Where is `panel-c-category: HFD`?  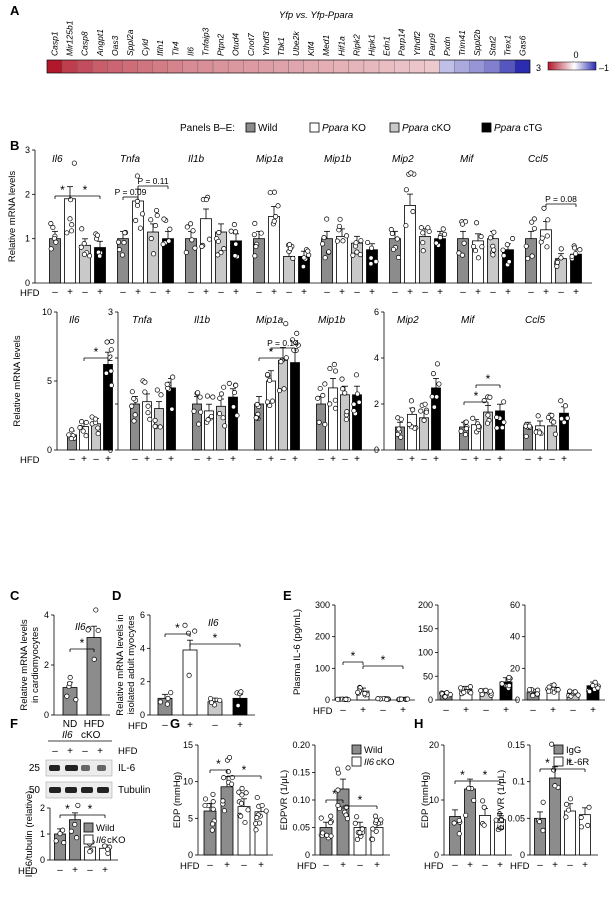
panel-c-category: HFD is located at coordinates (94, 724).